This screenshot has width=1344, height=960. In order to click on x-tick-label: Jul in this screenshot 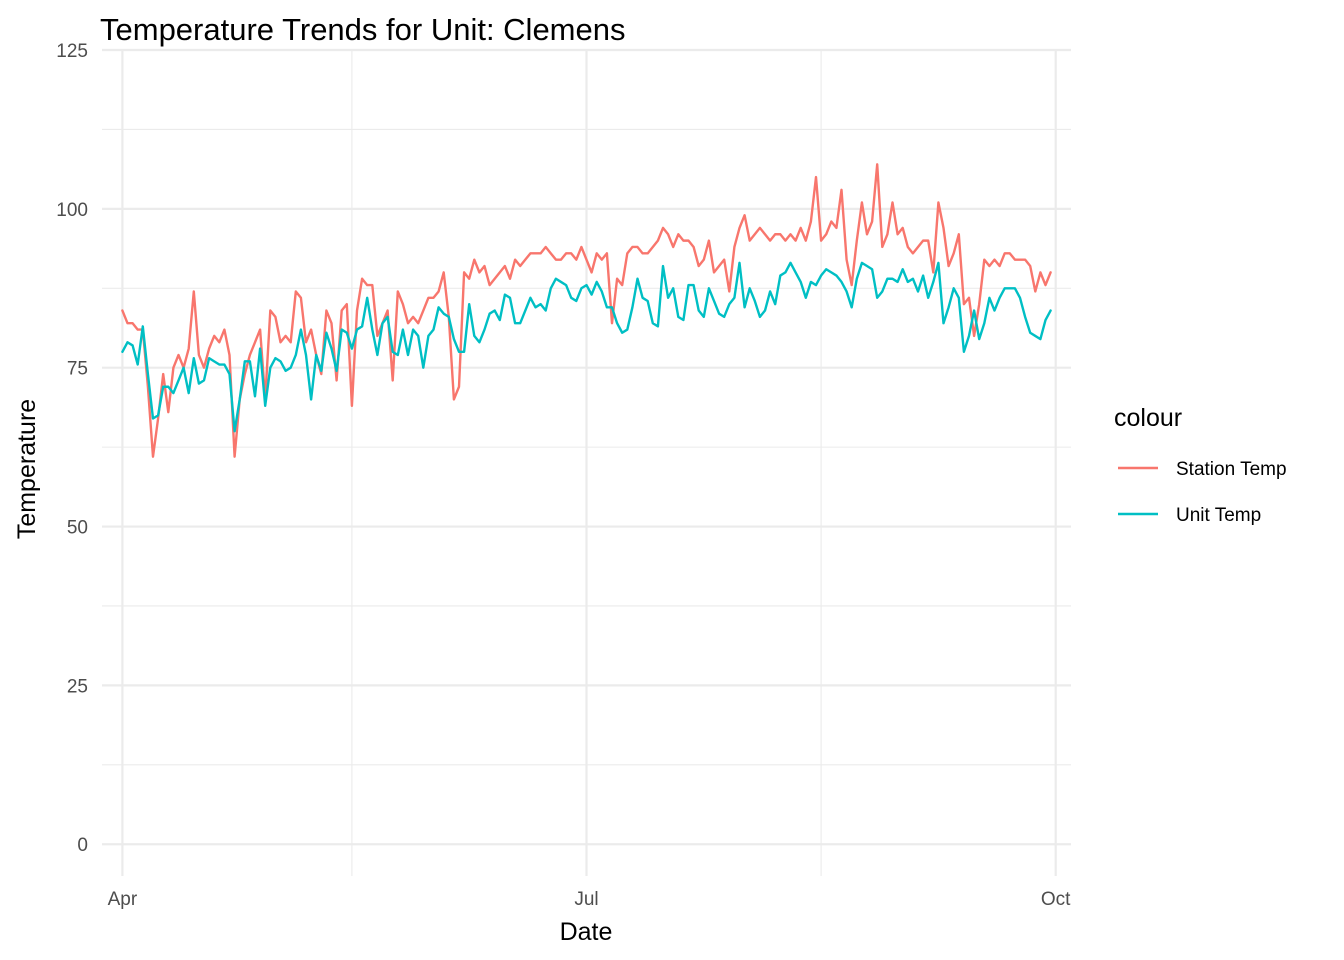, I will do `click(586, 899)`.